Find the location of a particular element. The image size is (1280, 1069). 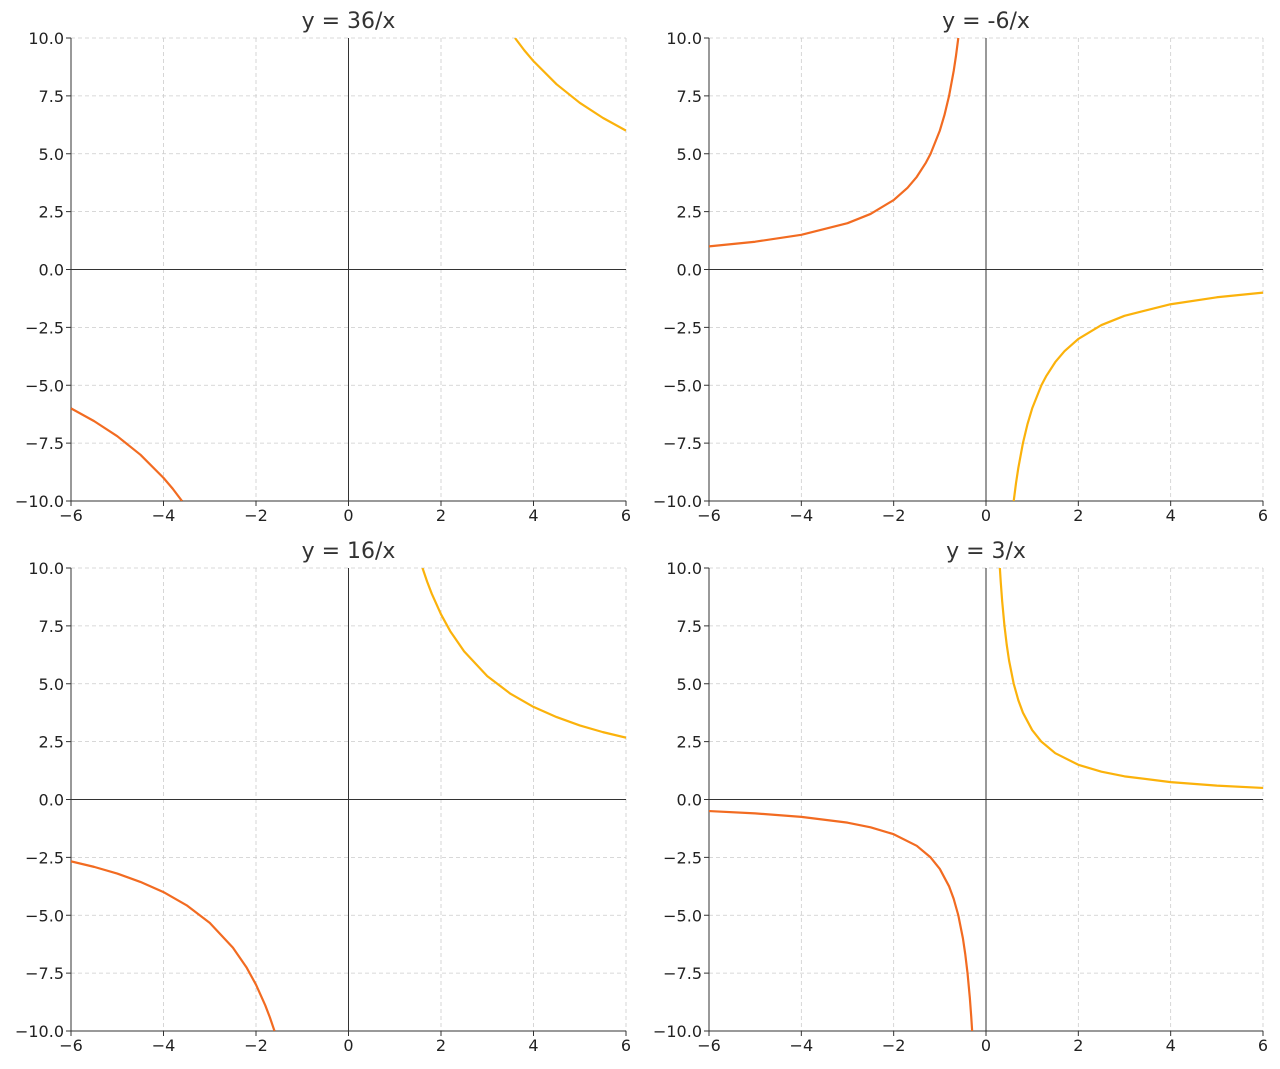

chart-title: y = 16/x is located at coordinates (349, 551).